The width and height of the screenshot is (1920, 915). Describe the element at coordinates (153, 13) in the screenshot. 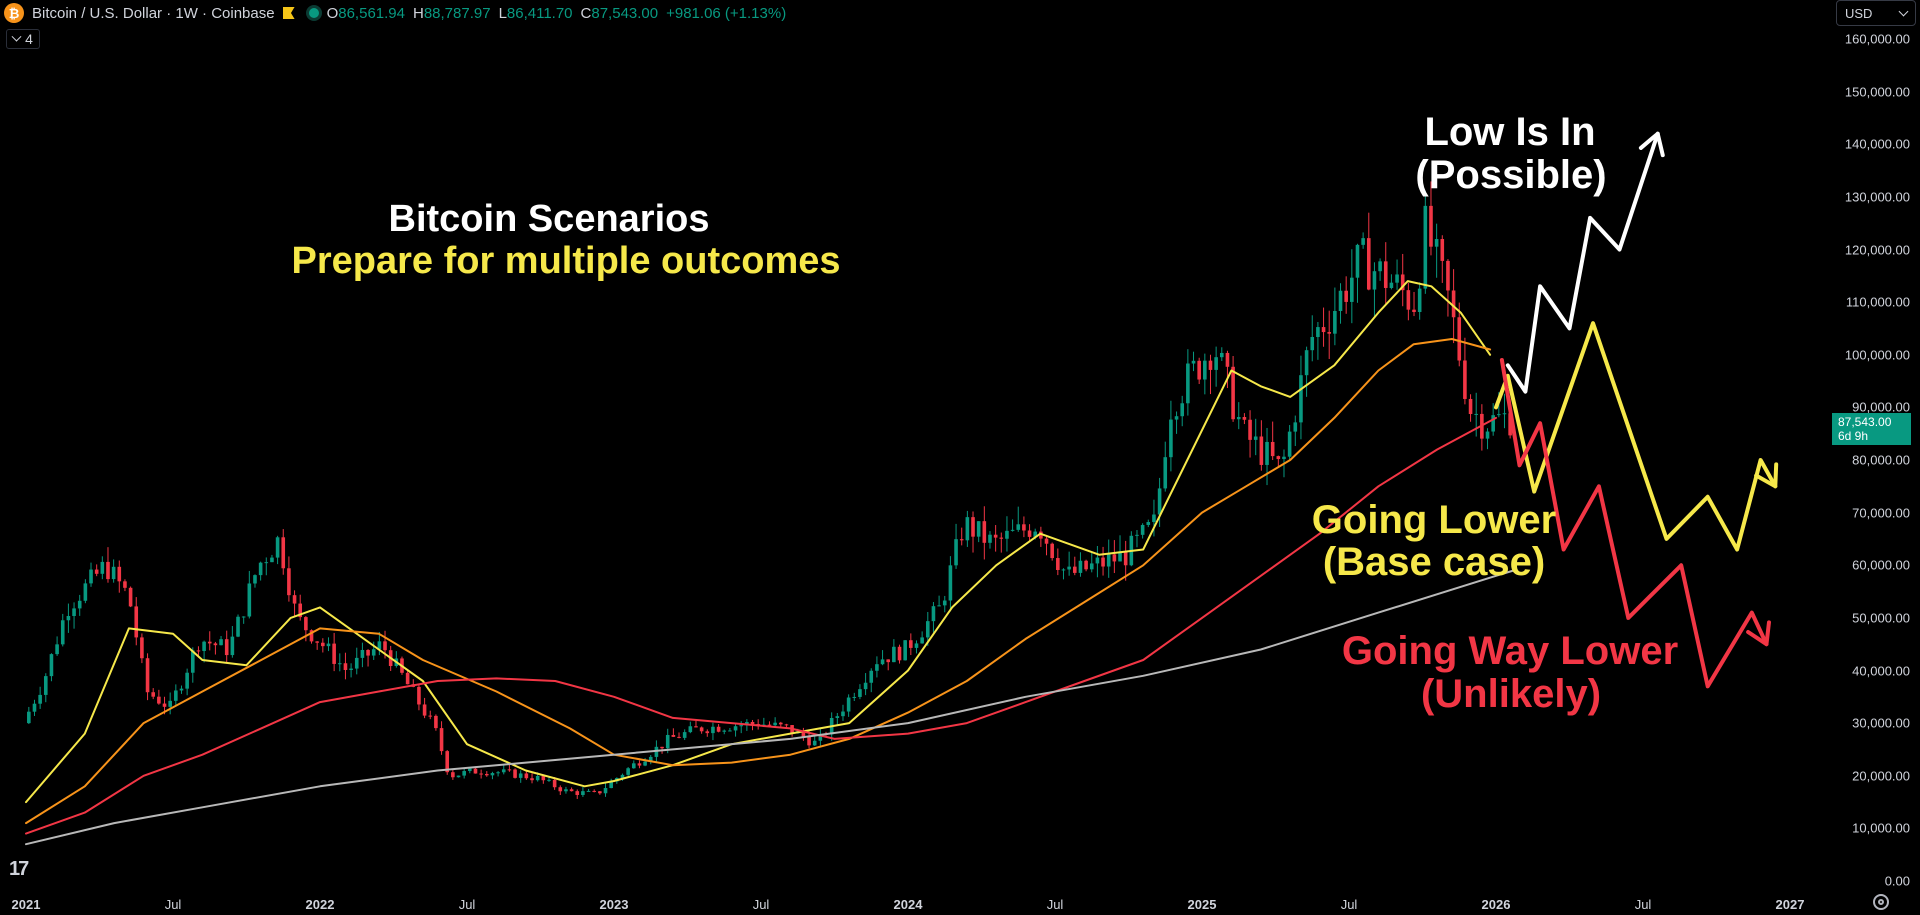

I see `symbol-title: Bitcoin / U.S. Dollar · 1W · Coinbase` at that location.